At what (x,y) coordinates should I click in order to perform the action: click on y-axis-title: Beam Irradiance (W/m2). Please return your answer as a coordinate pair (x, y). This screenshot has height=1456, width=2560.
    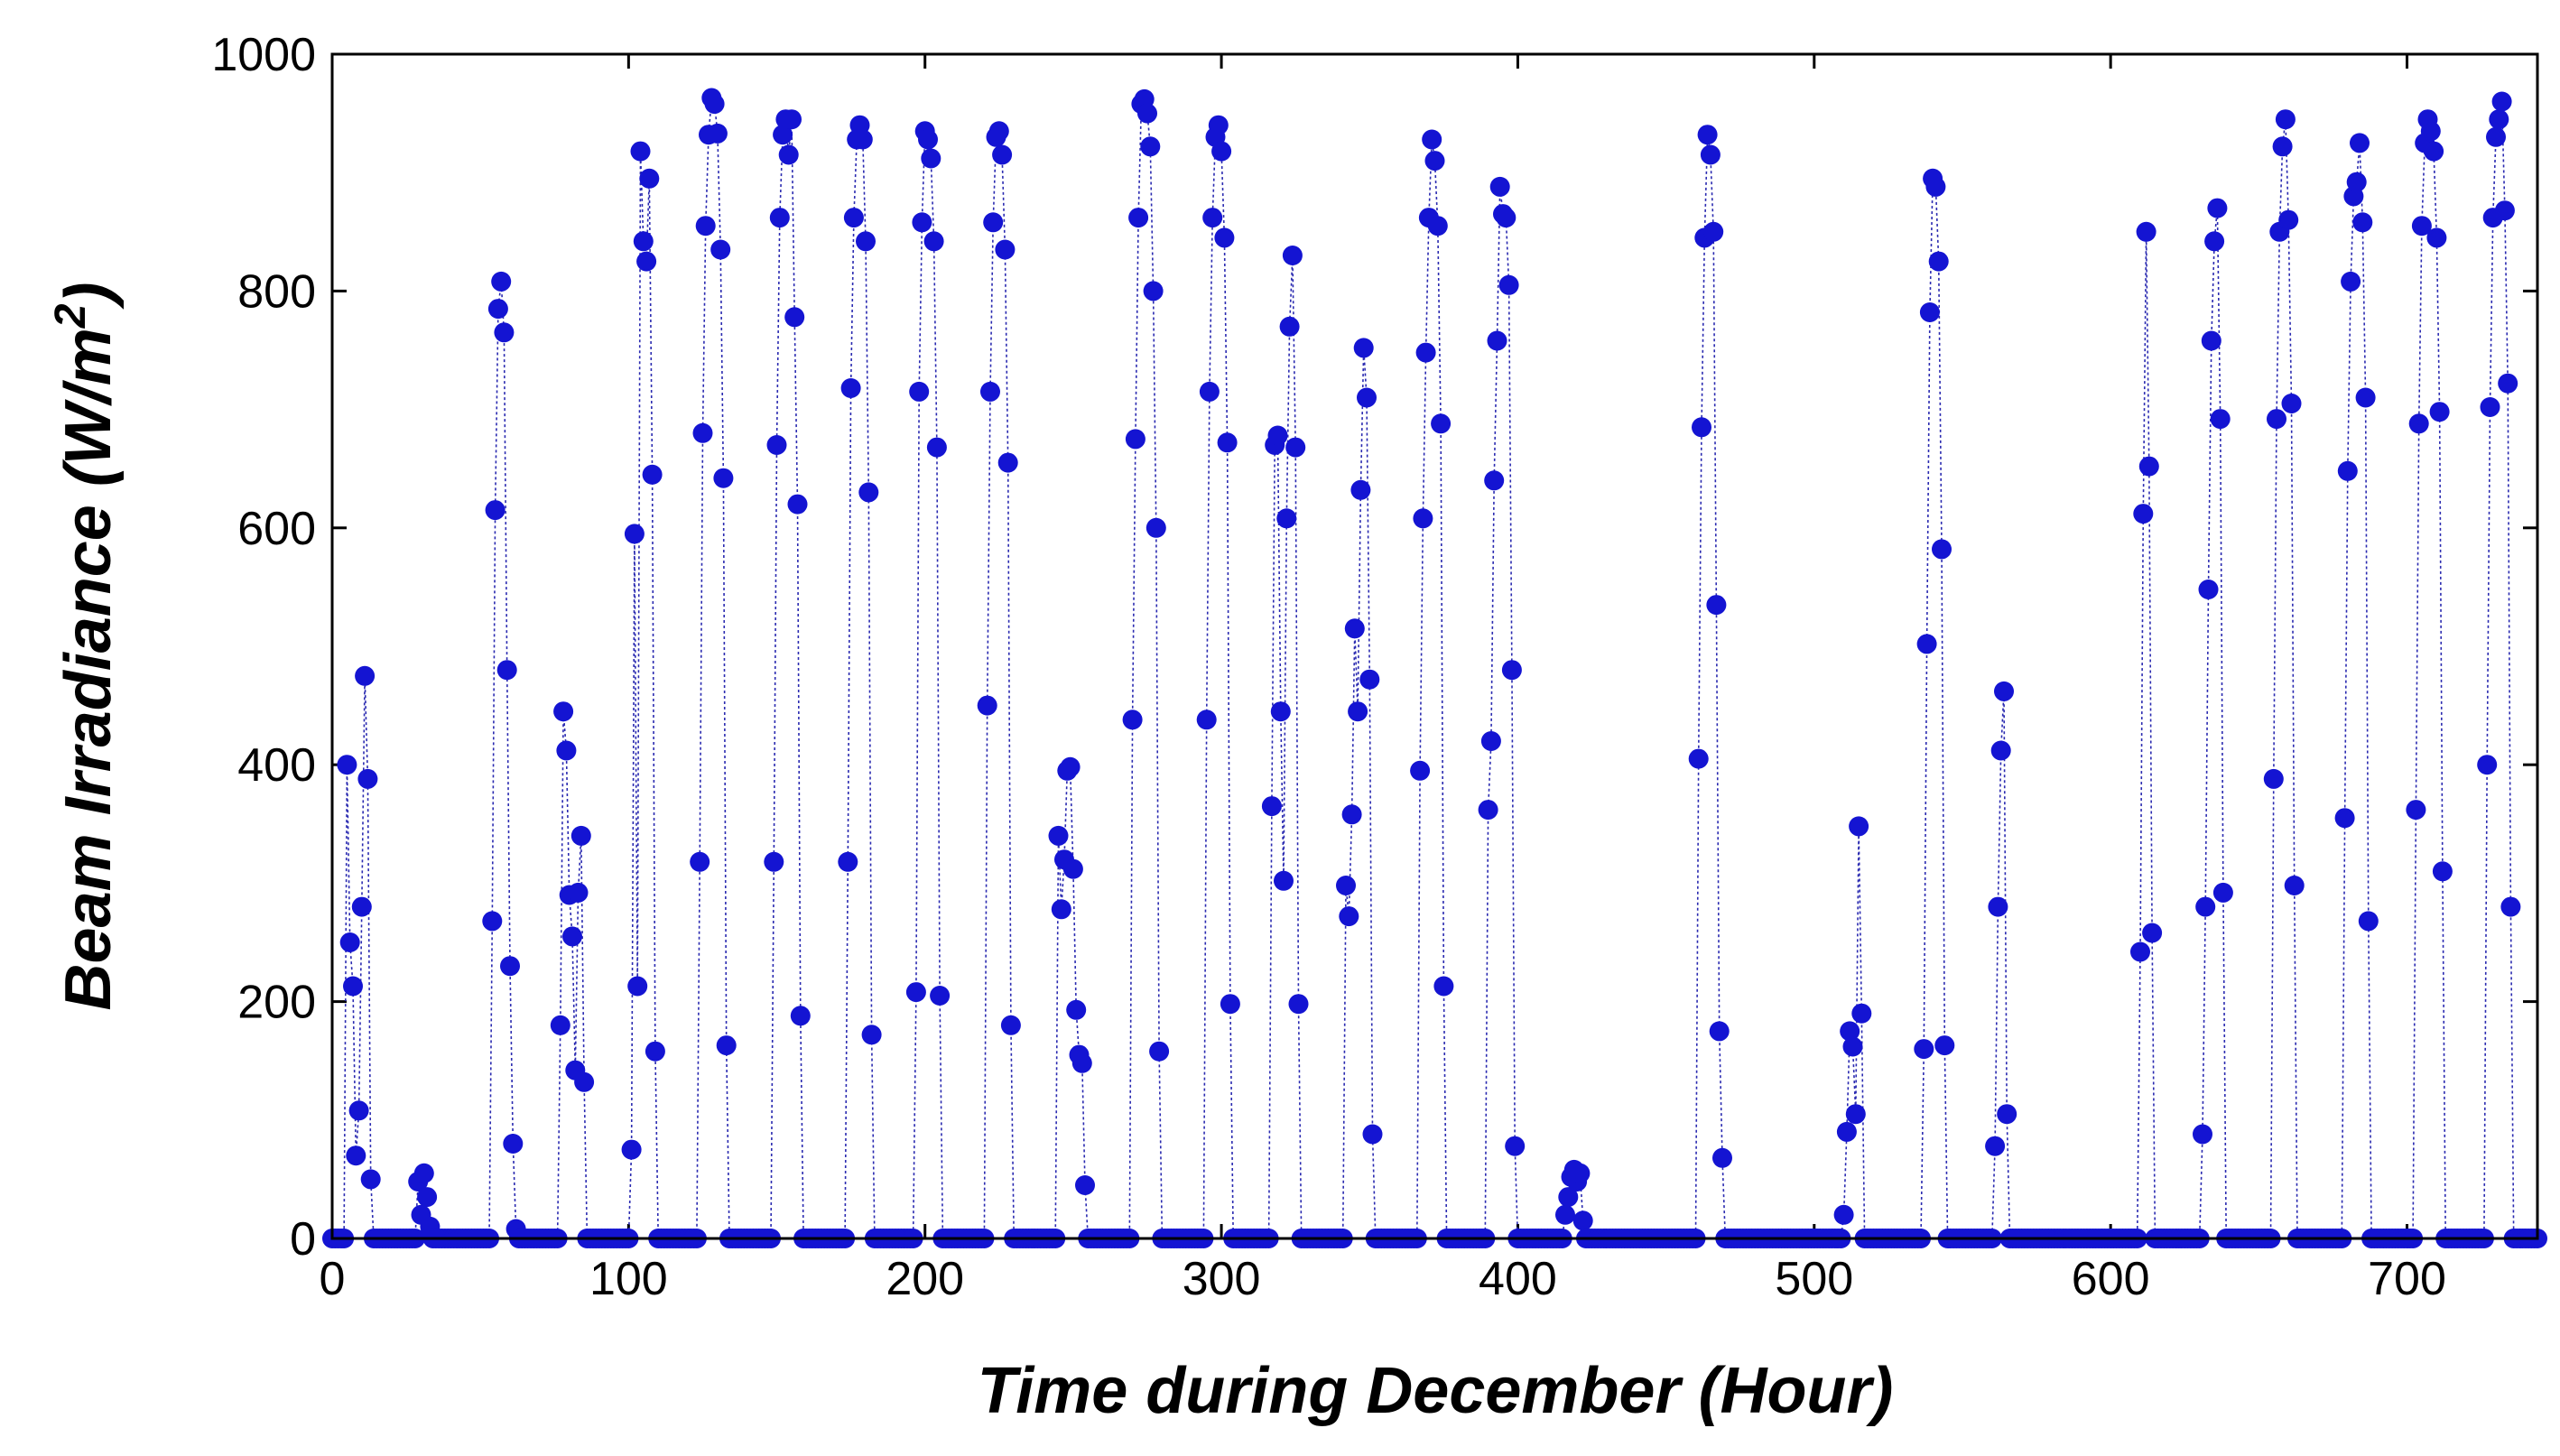
    Looking at the image, I should click on (86, 647).